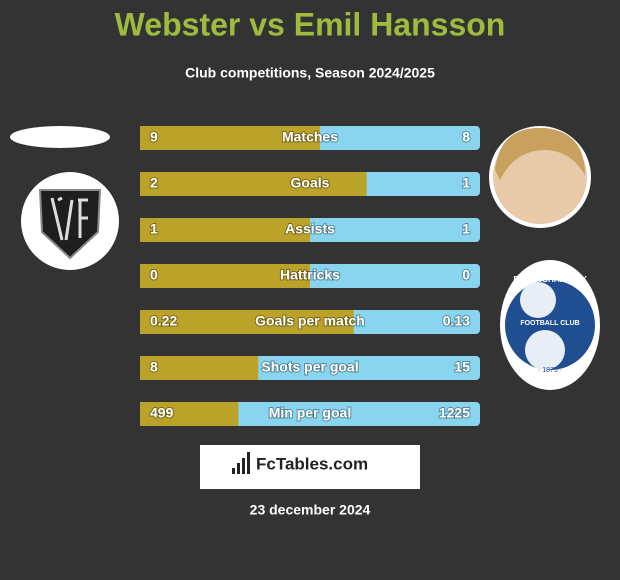 The image size is (620, 580). I want to click on left-value: 9, so click(154, 137).